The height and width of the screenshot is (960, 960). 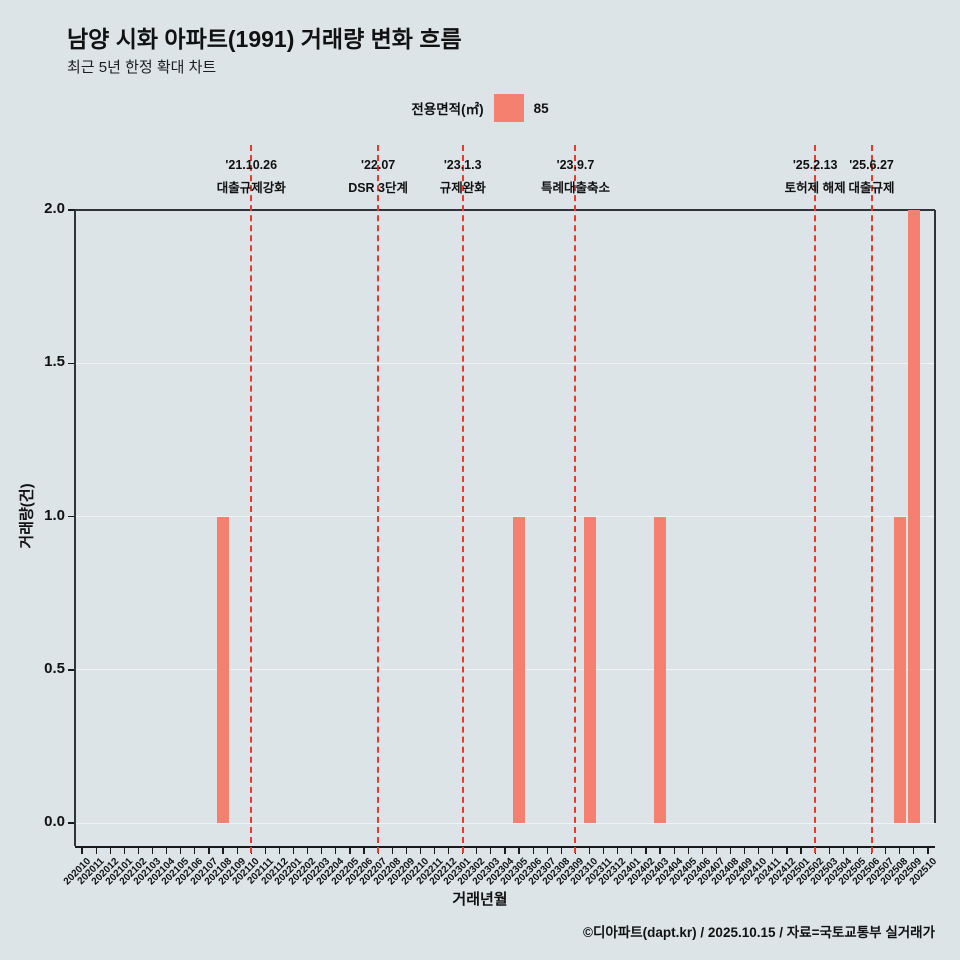 I want to click on y-tick-label: 1.0, so click(x=54, y=515).